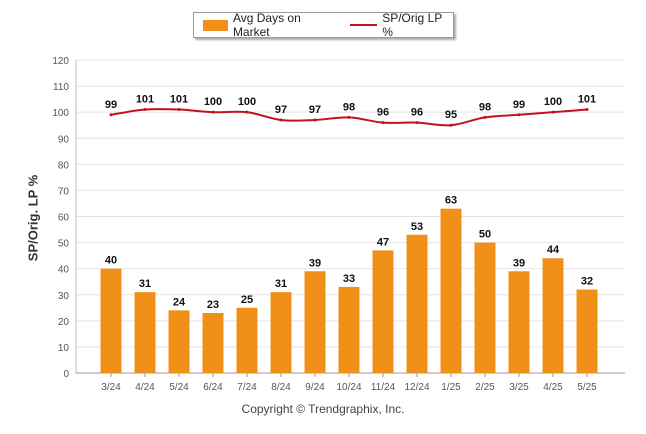 The width and height of the screenshot is (646, 434). What do you see at coordinates (247, 300) in the screenshot?
I see `bar-data-label: 25` at bounding box center [247, 300].